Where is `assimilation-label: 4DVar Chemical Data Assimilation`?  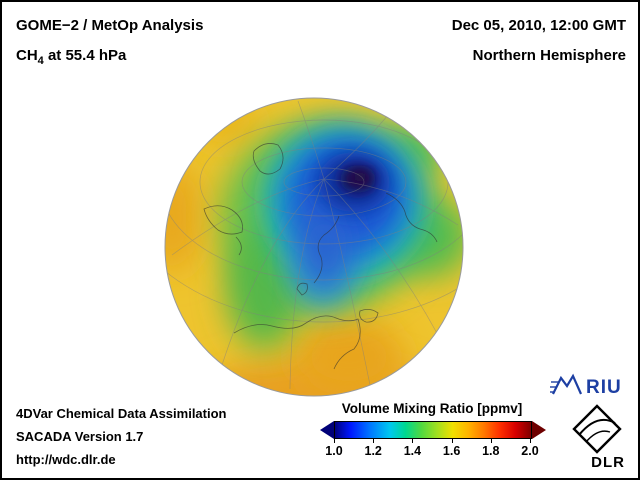 assimilation-label: 4DVar Chemical Data Assimilation is located at coordinates (121, 413).